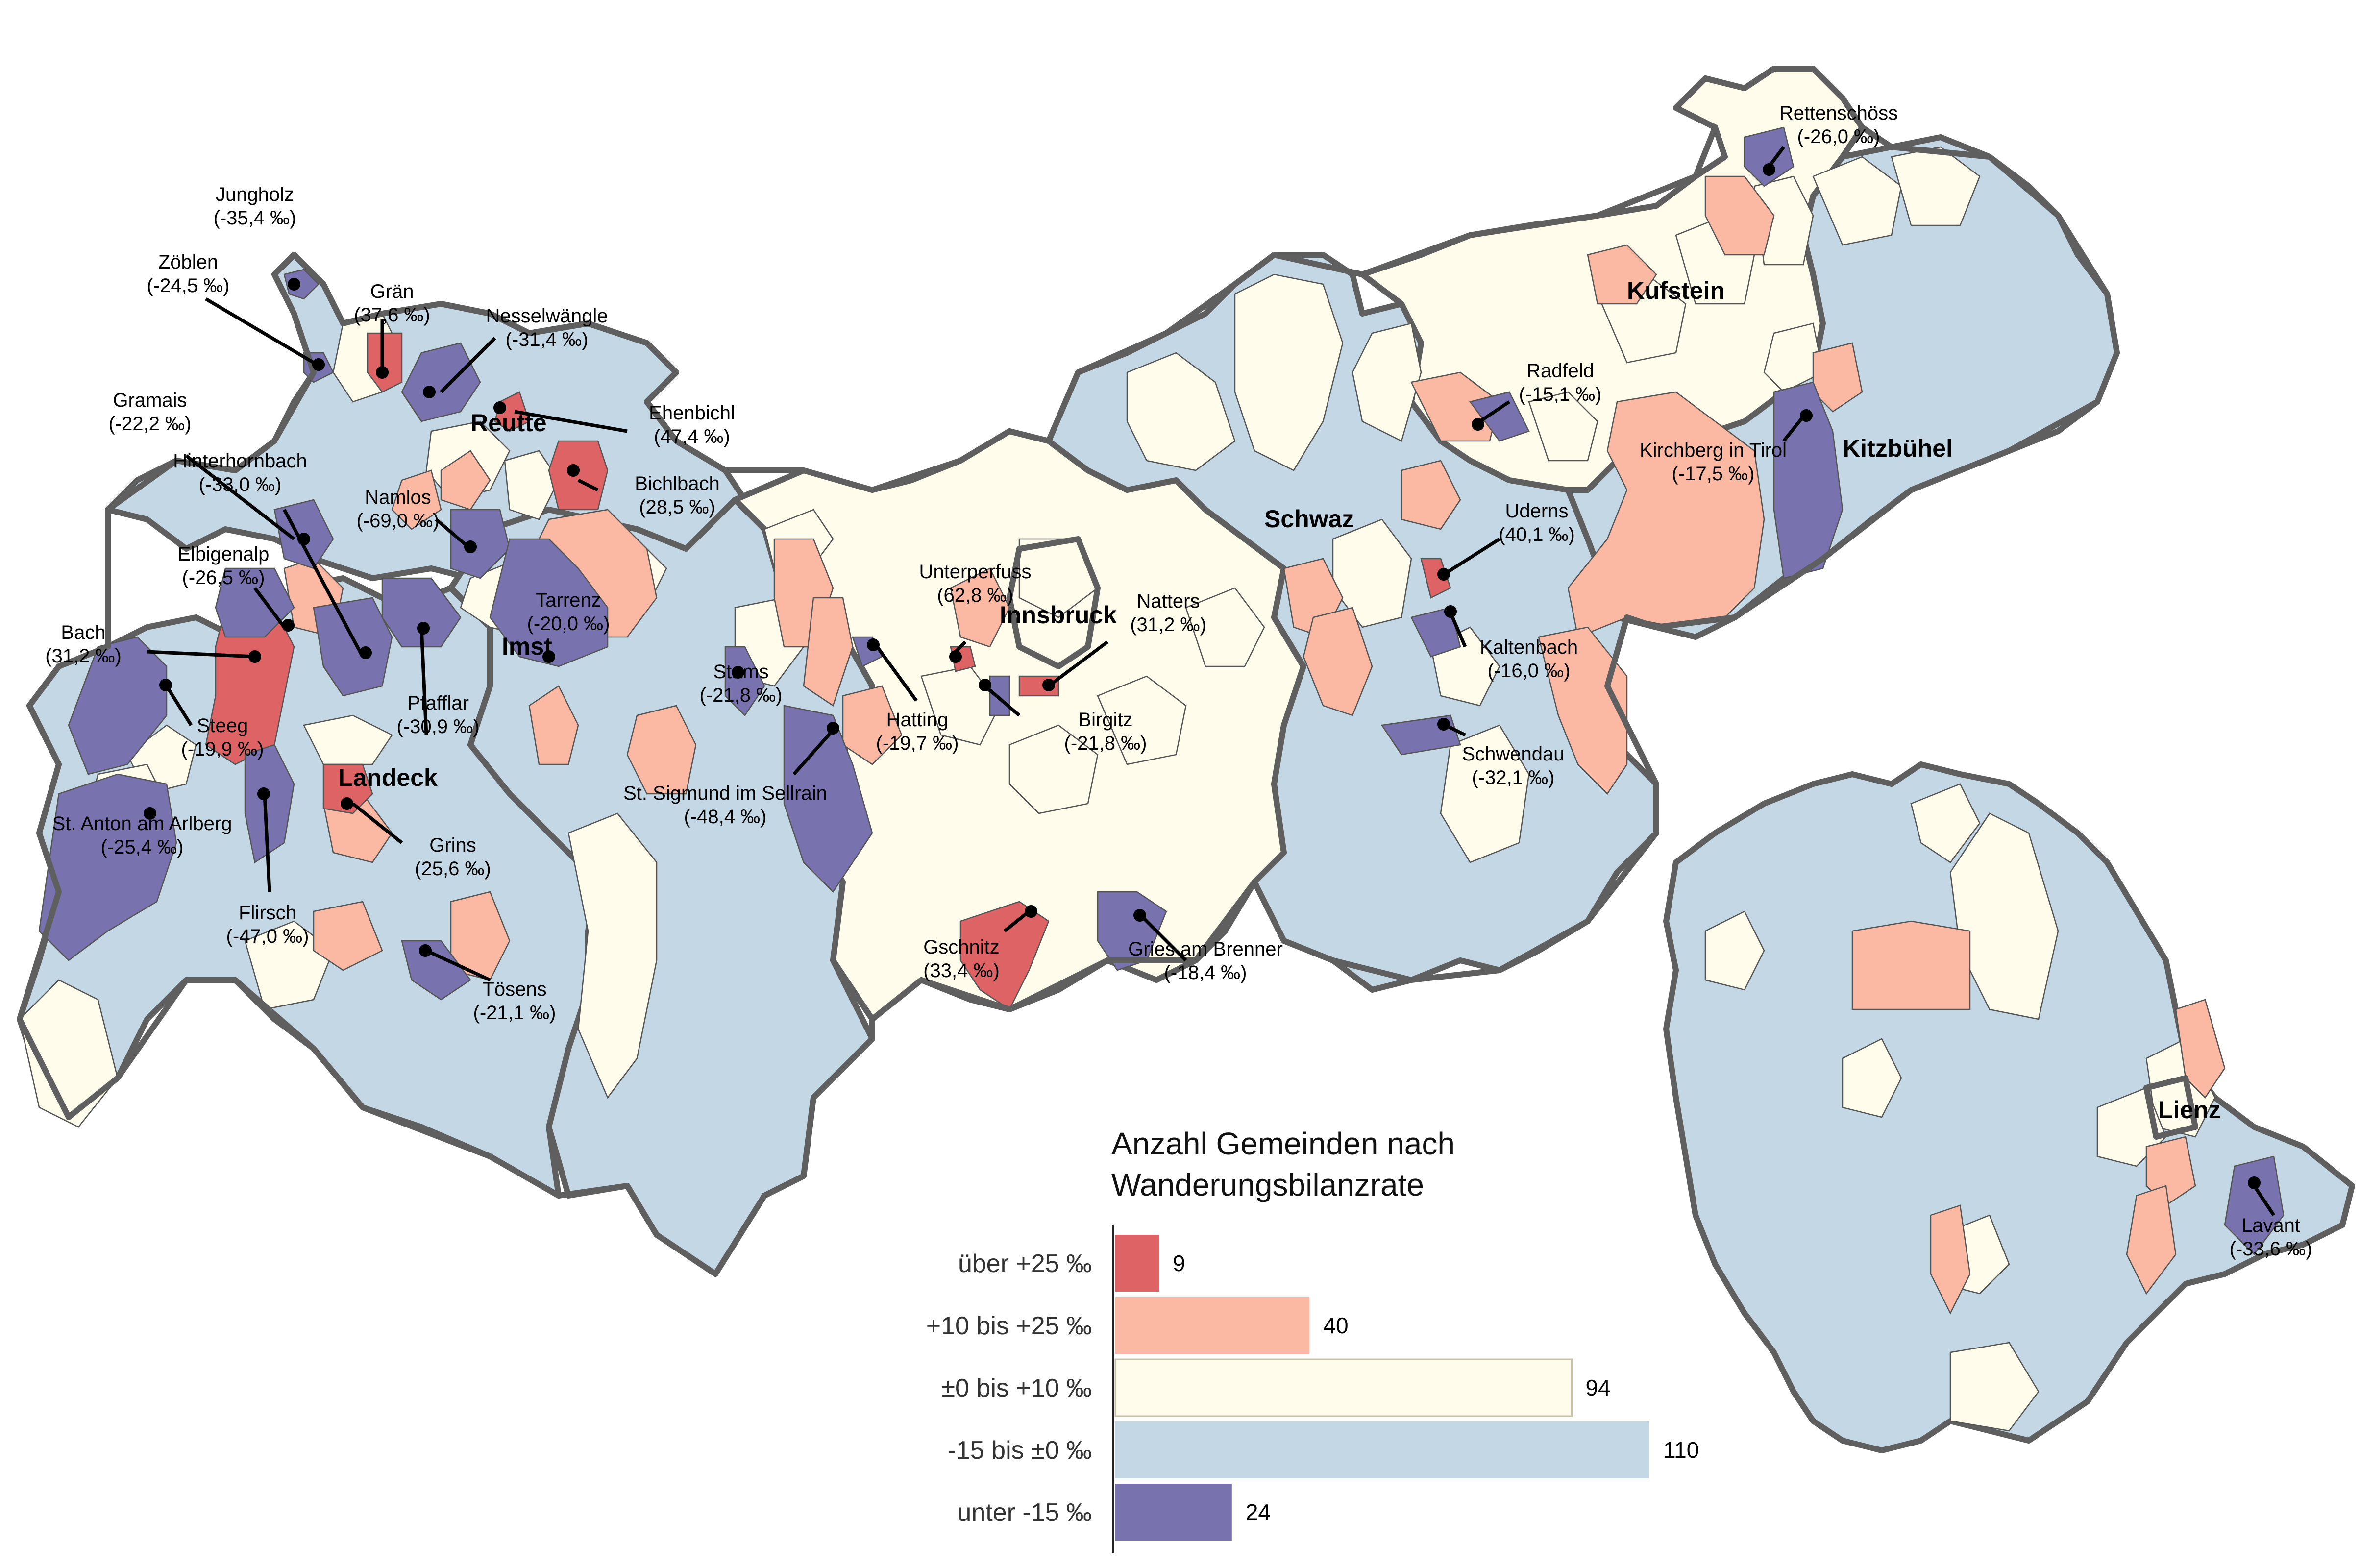 The height and width of the screenshot is (1568, 2360). Describe the element at coordinates (392, 303) in the screenshot. I see `label-graen: Grän (37,6 ‰)` at that location.